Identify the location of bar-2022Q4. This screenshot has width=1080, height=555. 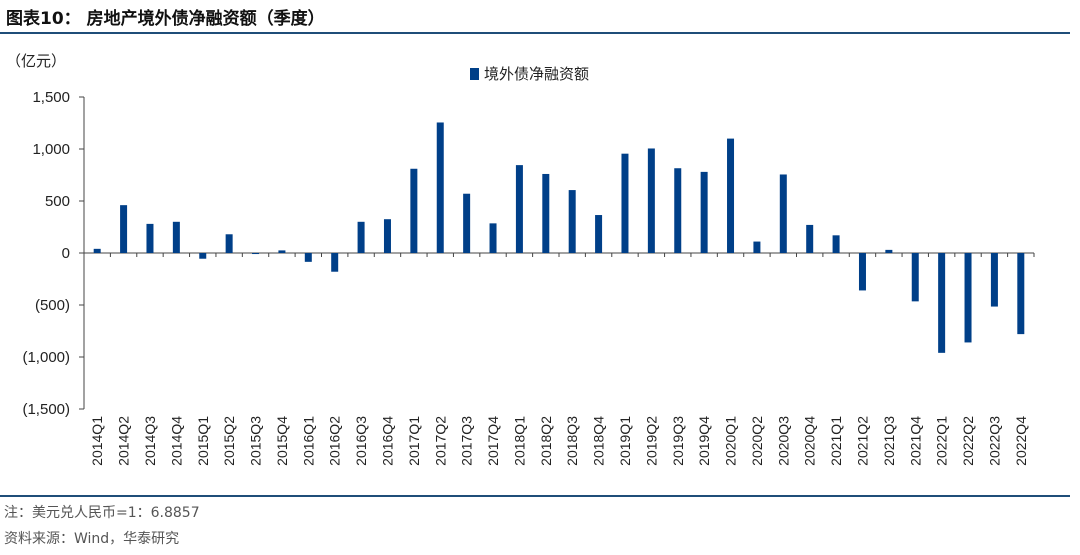
(1021, 294).